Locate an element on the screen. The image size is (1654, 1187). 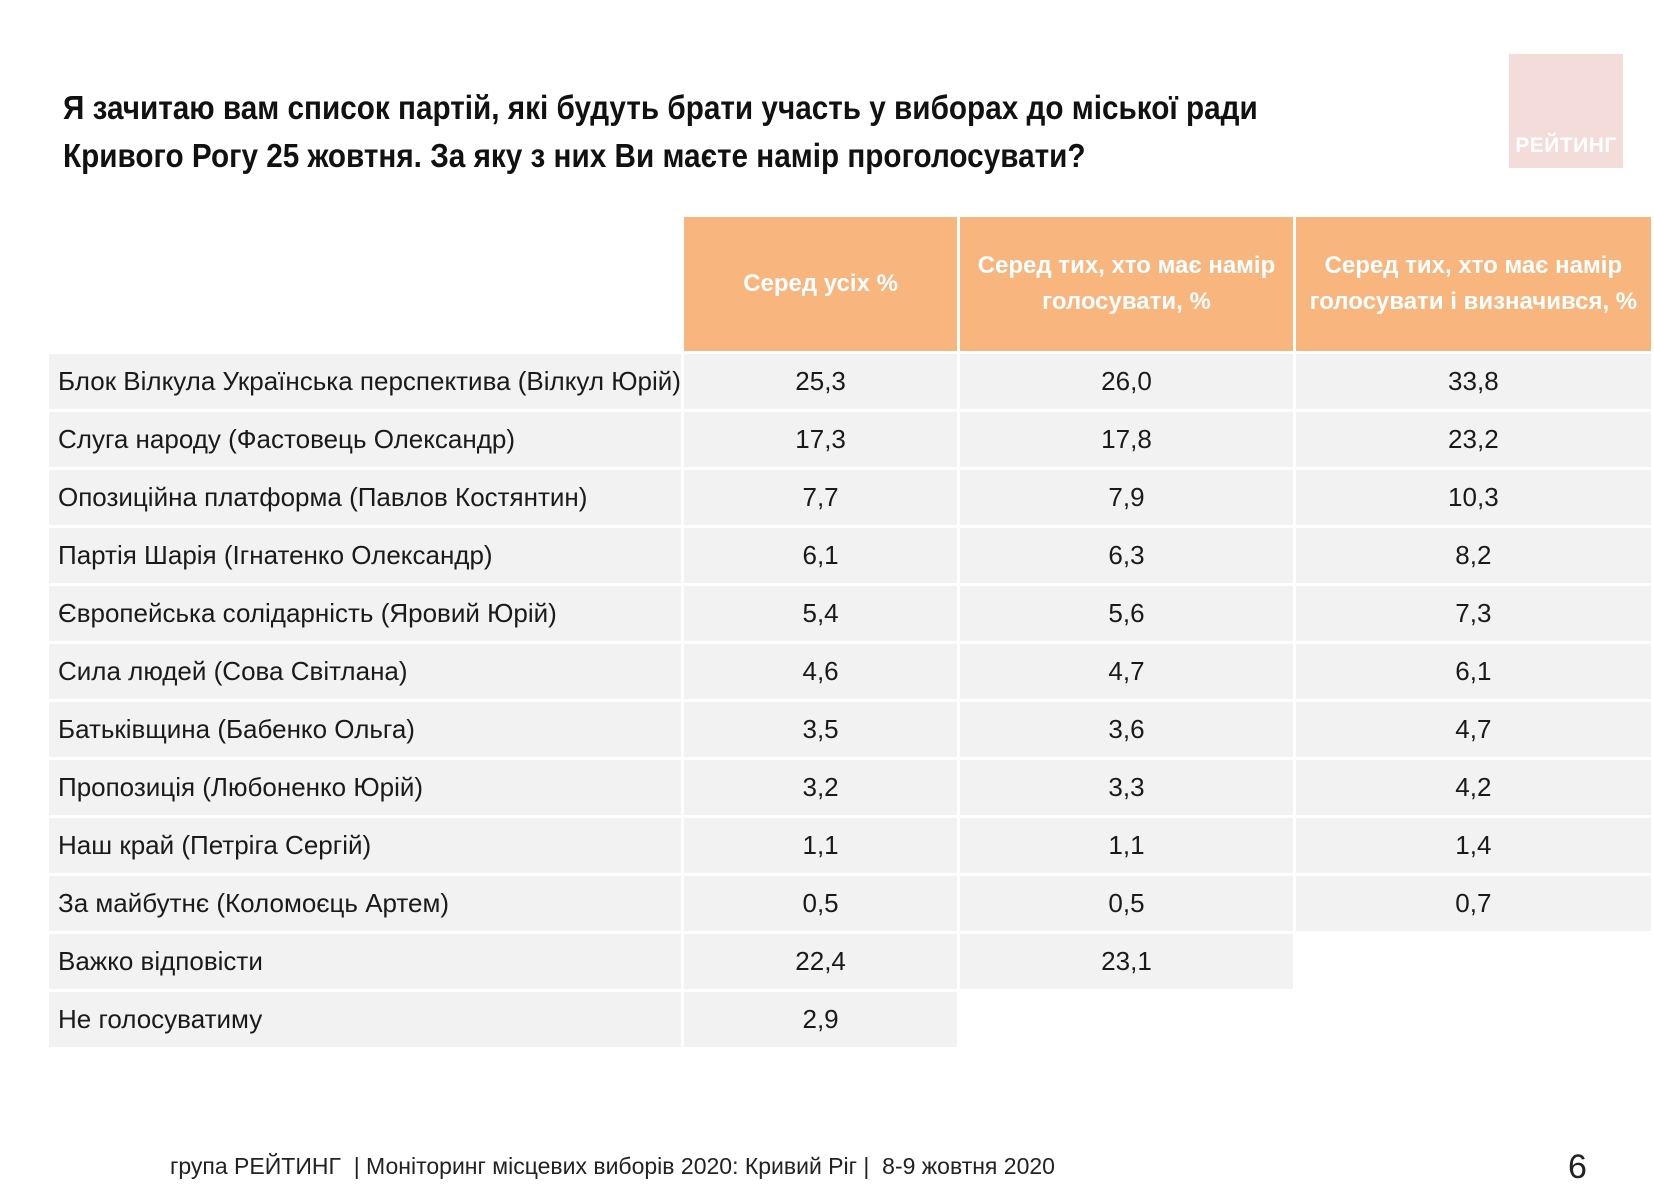
value-cell: 23,1 is located at coordinates (1126, 961).